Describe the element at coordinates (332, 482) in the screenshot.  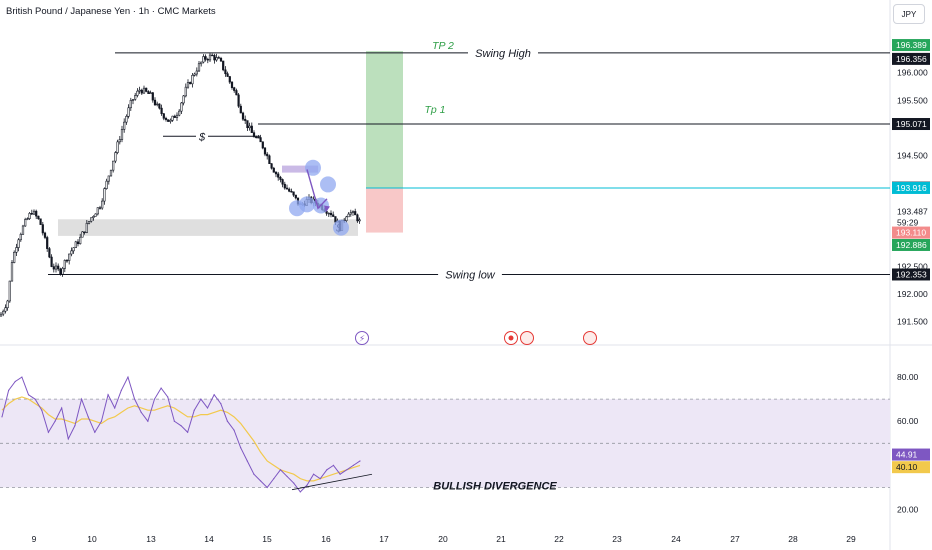
I see `divergence-line` at that location.